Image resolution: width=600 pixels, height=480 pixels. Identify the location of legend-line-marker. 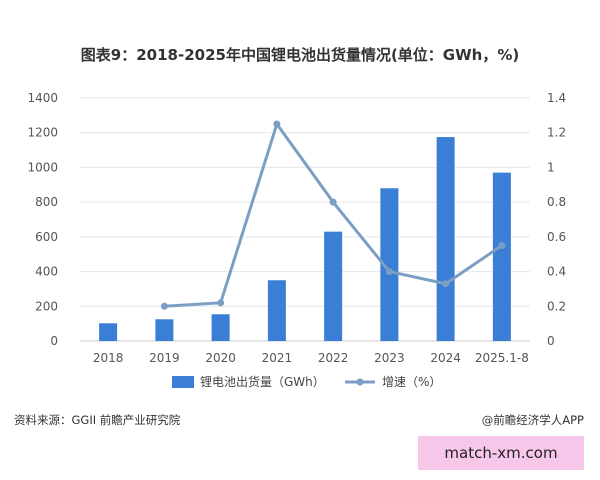
(360, 382).